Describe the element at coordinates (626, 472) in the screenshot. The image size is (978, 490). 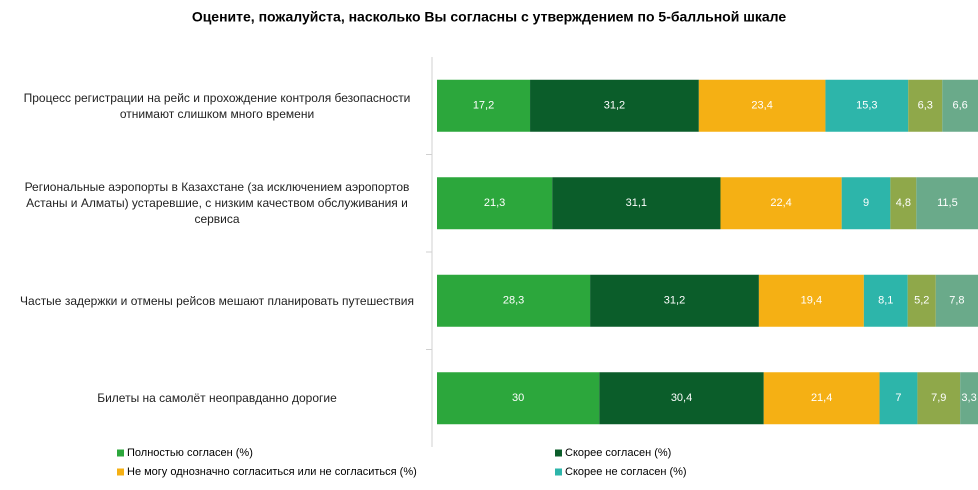
I see `legend-label: Скорее не согласен (%)` at that location.